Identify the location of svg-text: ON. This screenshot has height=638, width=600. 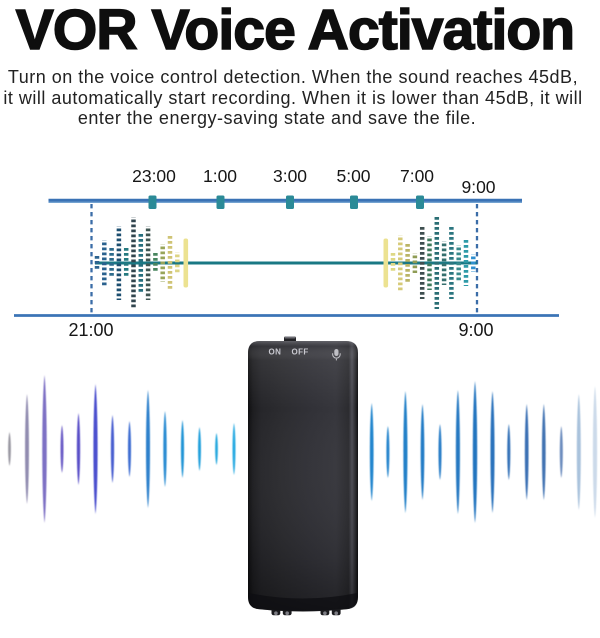
(275, 352).